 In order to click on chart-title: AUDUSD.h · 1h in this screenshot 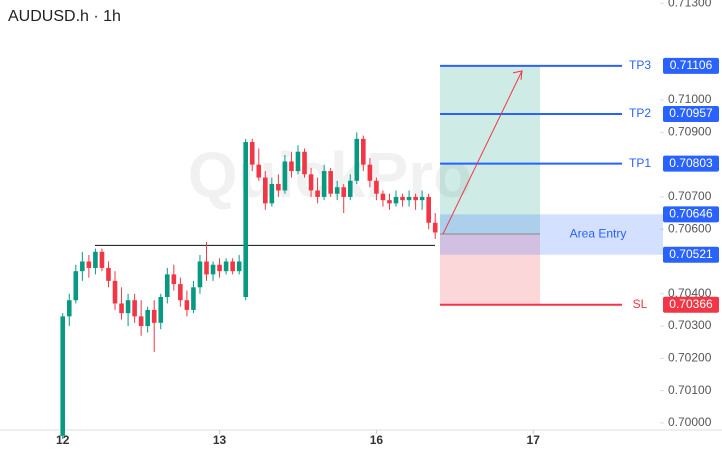, I will do `click(64, 16)`.